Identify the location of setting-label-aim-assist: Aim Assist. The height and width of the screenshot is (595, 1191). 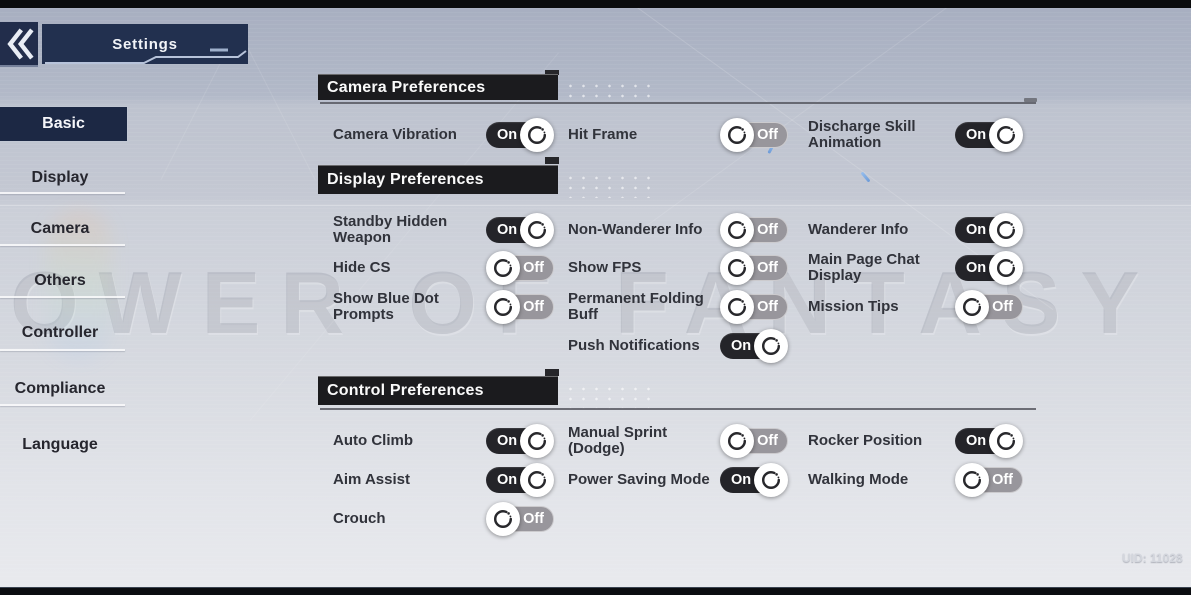
(371, 479).